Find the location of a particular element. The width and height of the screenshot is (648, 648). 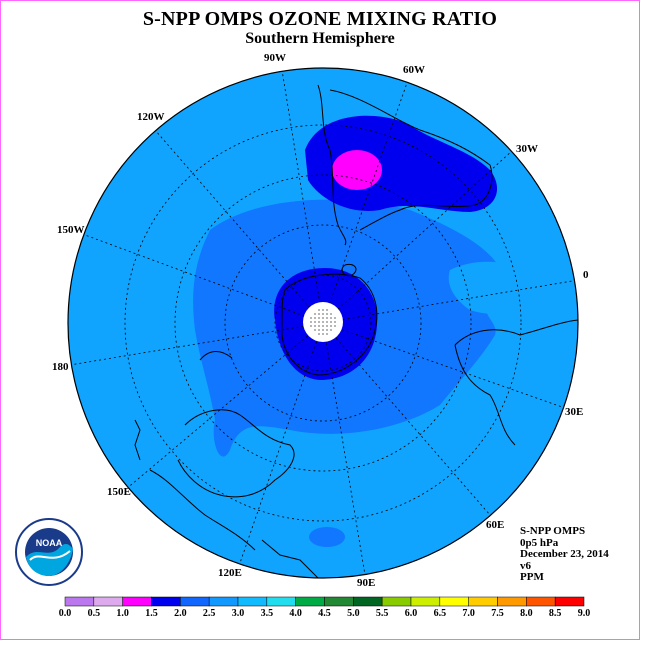

lon-label-150w: 150W is located at coordinates (71, 230).